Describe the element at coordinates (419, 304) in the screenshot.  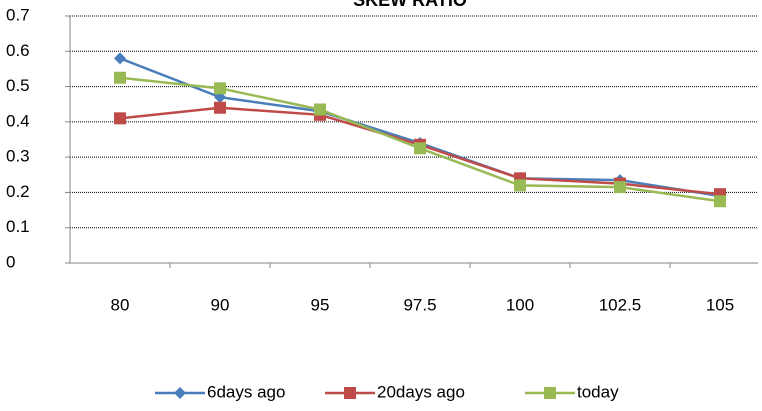
I see `x-tick-label: 97.5` at that location.